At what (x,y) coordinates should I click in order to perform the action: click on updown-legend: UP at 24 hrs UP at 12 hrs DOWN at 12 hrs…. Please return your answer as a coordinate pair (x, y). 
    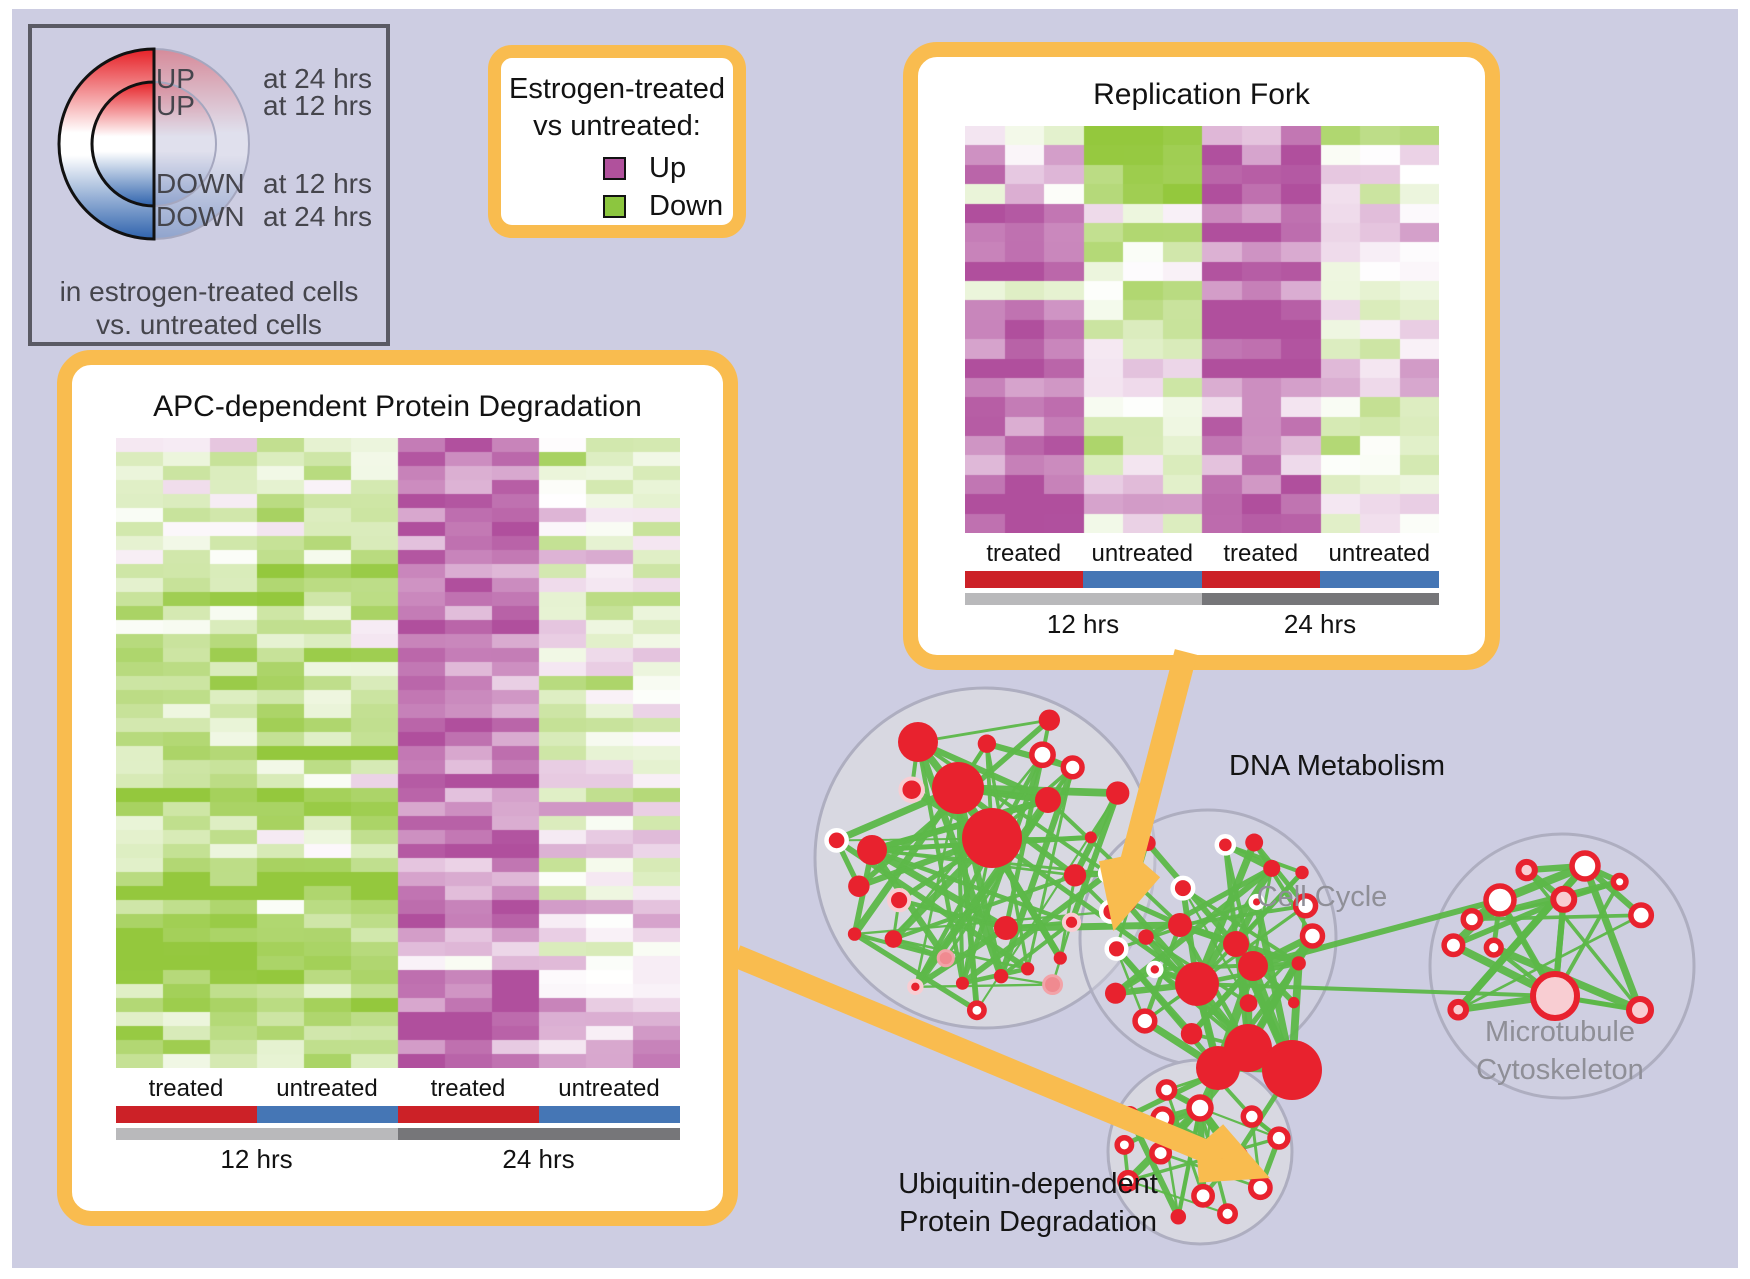
    Looking at the image, I should click on (209, 185).